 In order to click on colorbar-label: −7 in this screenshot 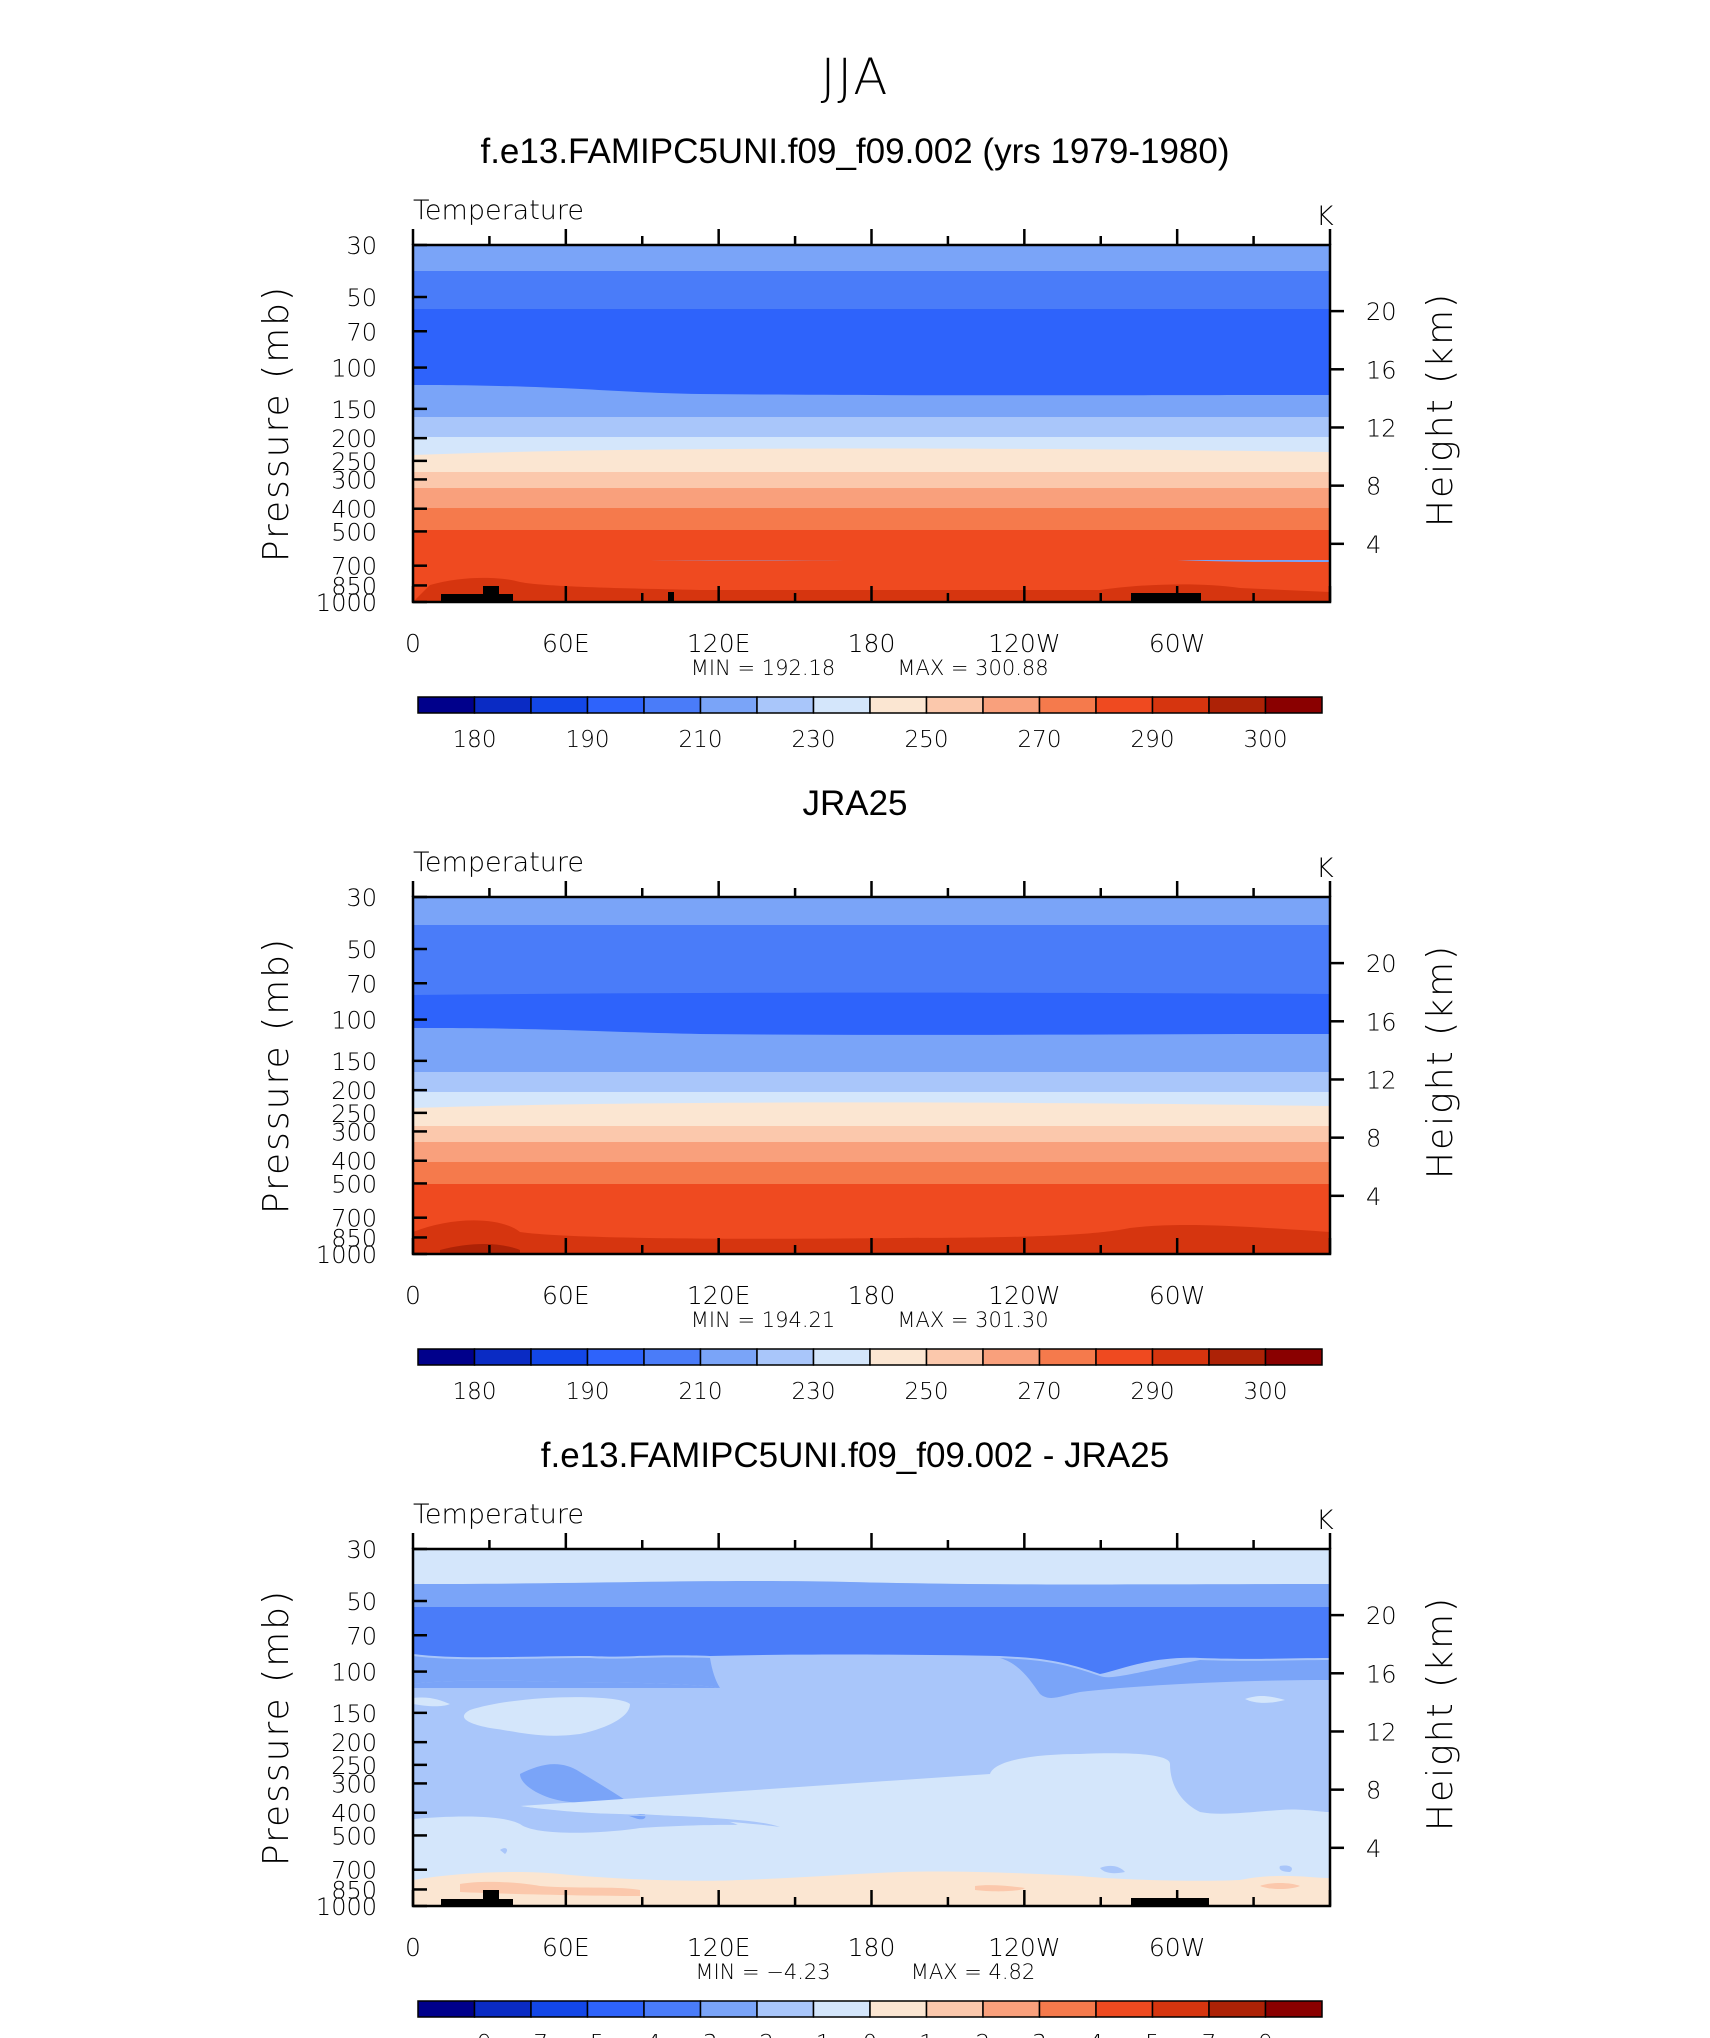, I will do `click(531, 2034)`.